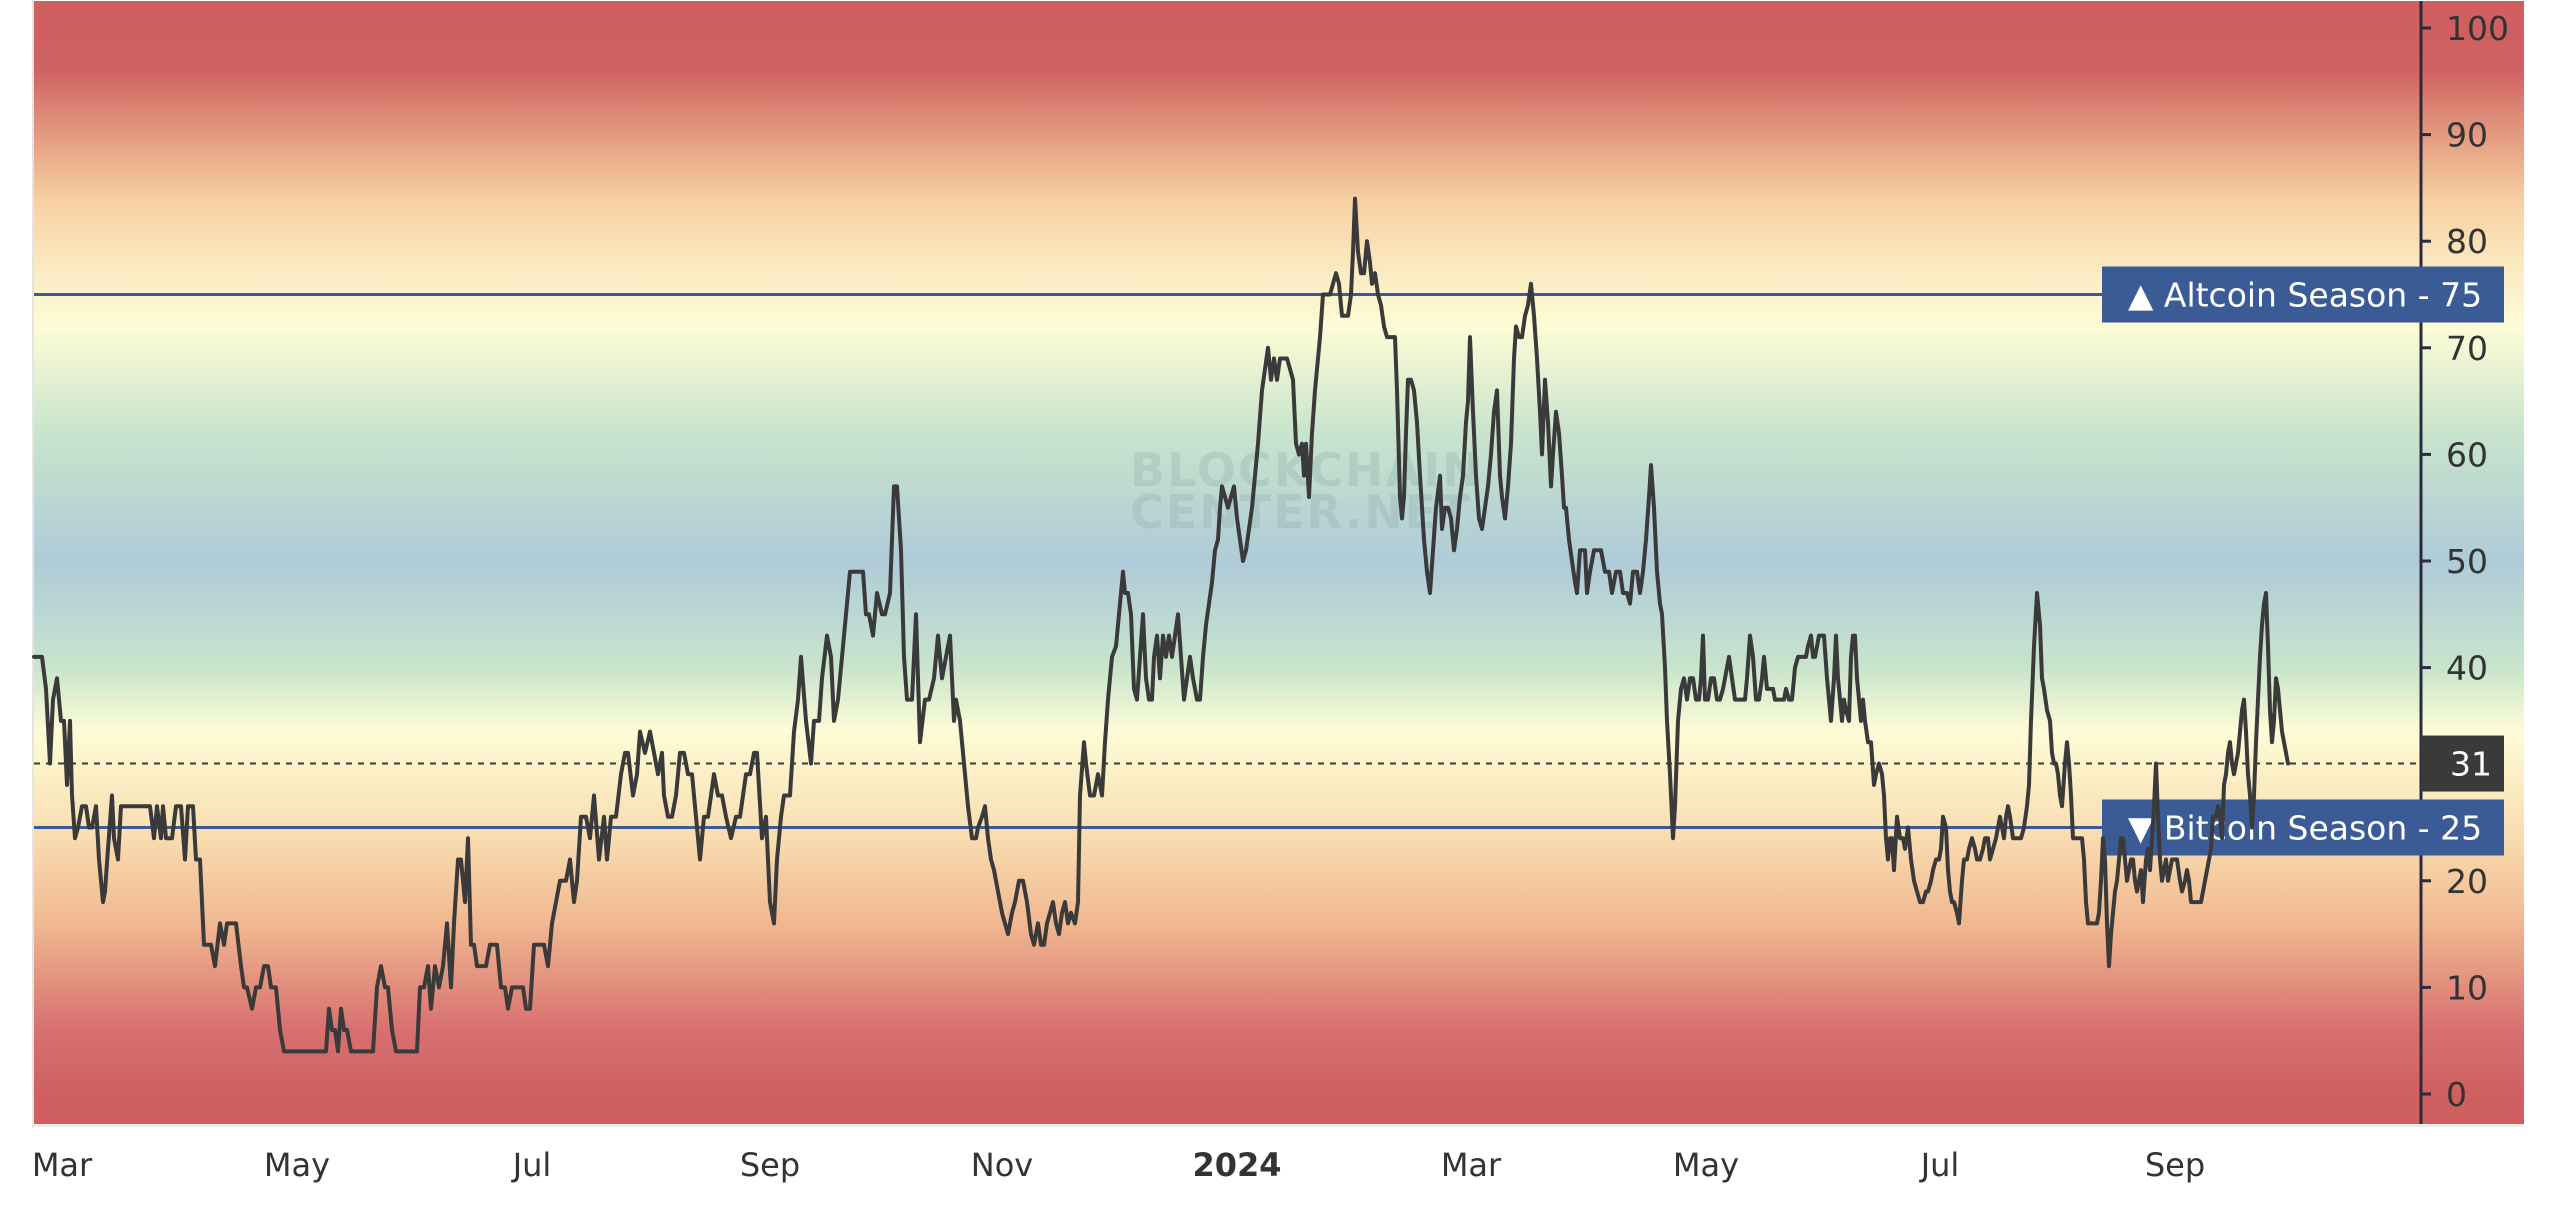 The width and height of the screenshot is (2549, 1225). Describe the element at coordinates (1301, 512) in the screenshot. I see `watermark-line-2: CENTER.NET` at that location.